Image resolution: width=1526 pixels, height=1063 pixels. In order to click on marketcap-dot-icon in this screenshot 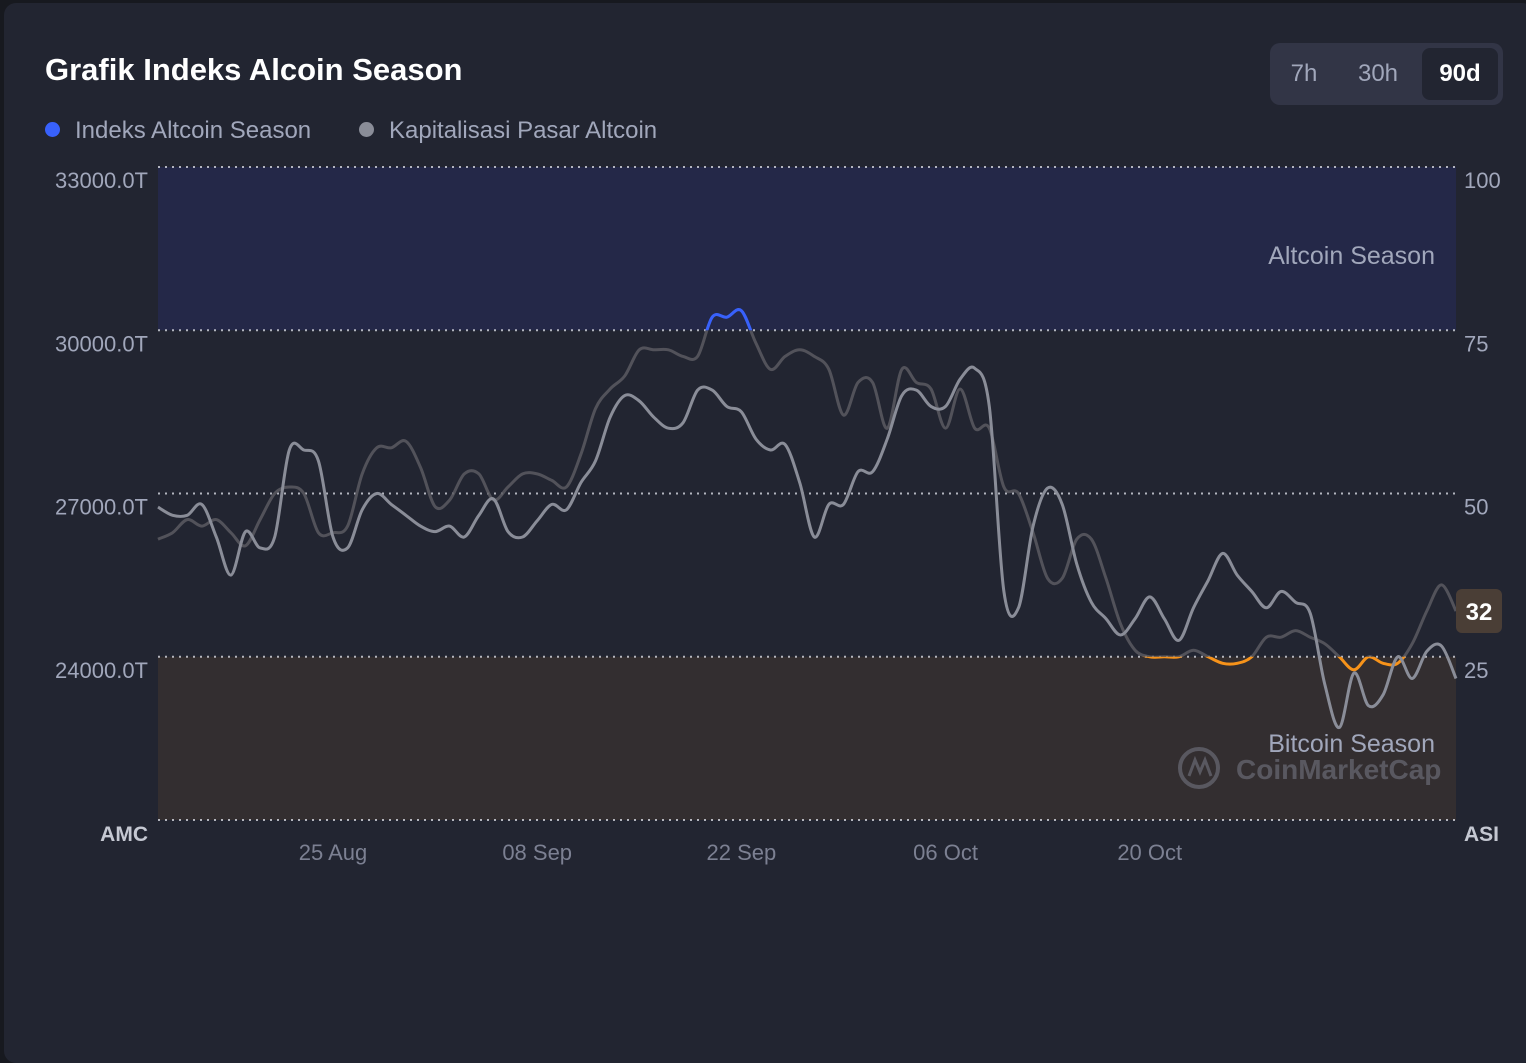, I will do `click(366, 129)`.